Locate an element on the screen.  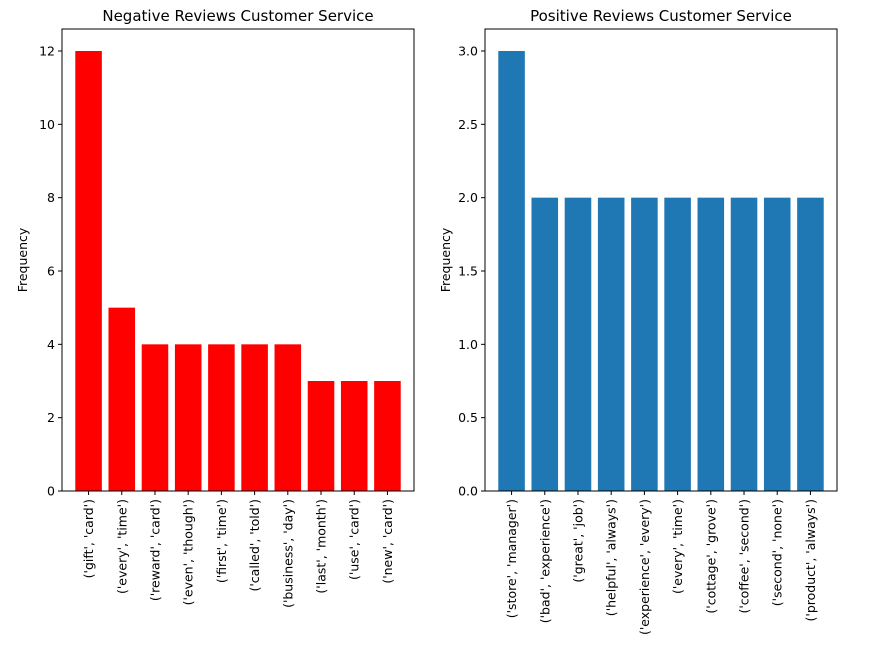
y-tick-label: 1.0 is located at coordinates (468, 344).